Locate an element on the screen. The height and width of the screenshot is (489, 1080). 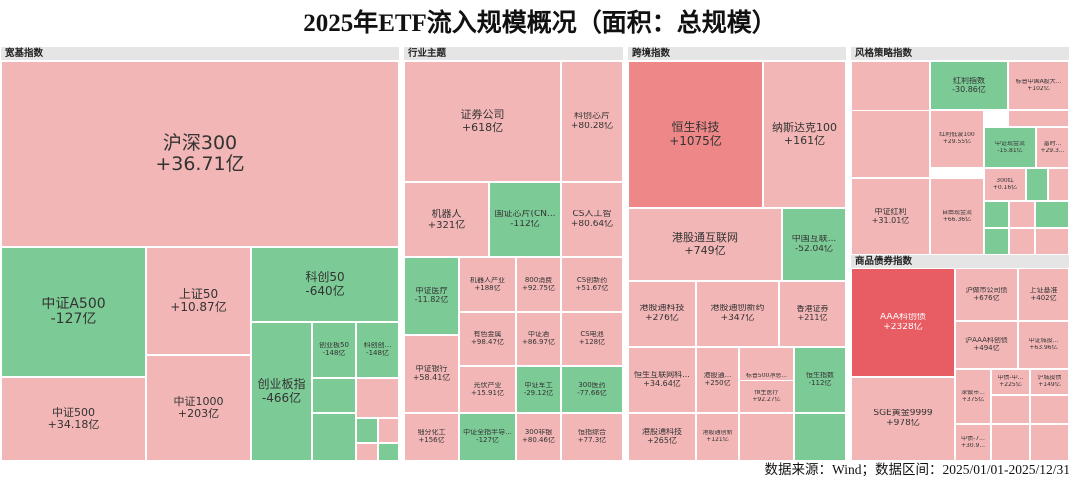
treemap-cell: 国证芯片(CN... -112亿 is located at coordinates (525, 219).